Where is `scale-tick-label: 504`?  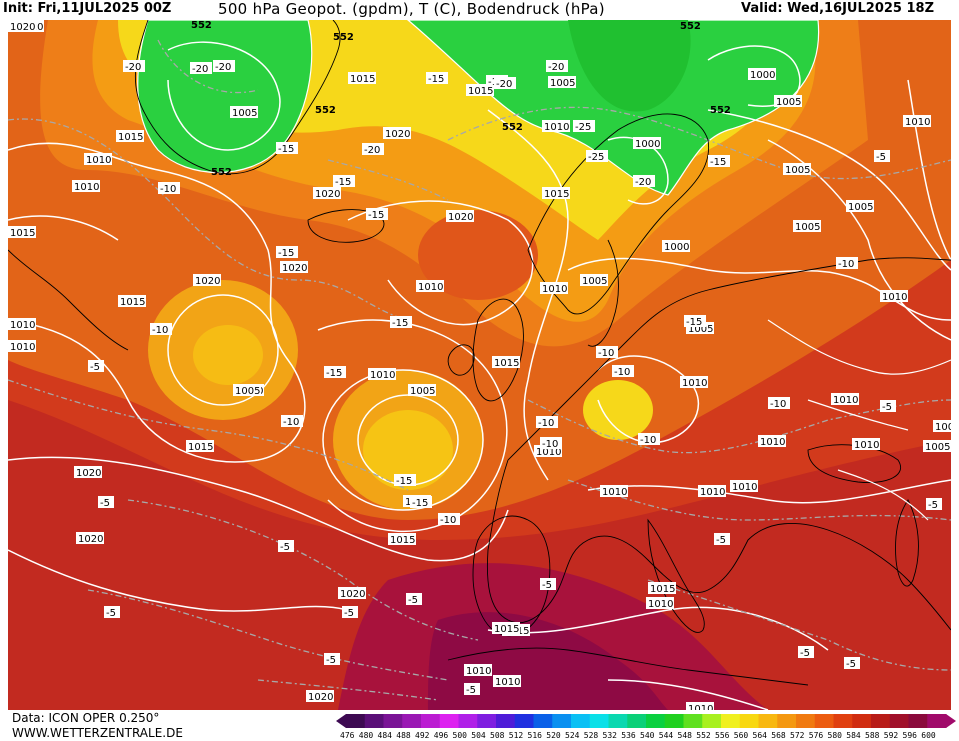 scale-tick-label: 504 is located at coordinates (478, 735).